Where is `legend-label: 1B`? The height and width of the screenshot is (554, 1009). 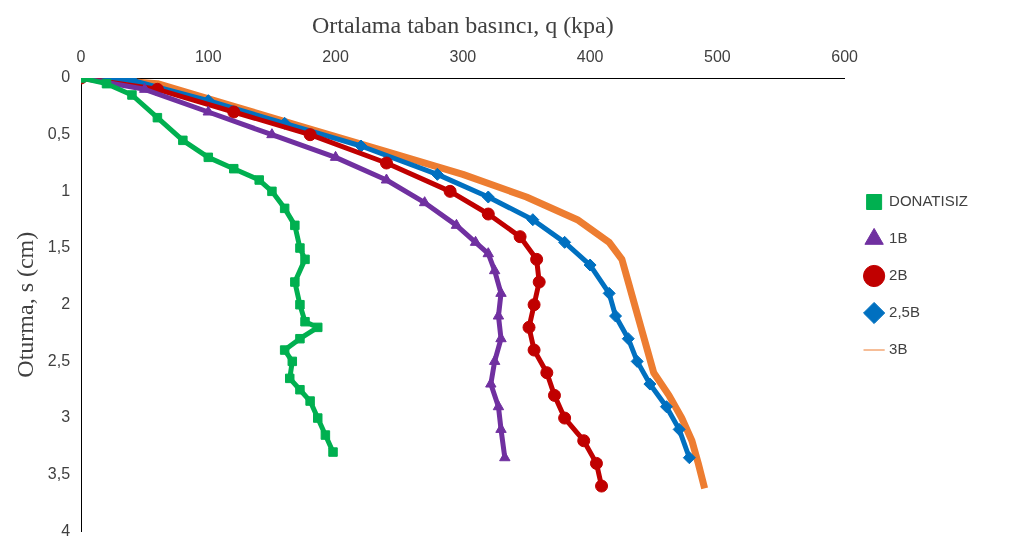
legend-label: 1B is located at coordinates (898, 238).